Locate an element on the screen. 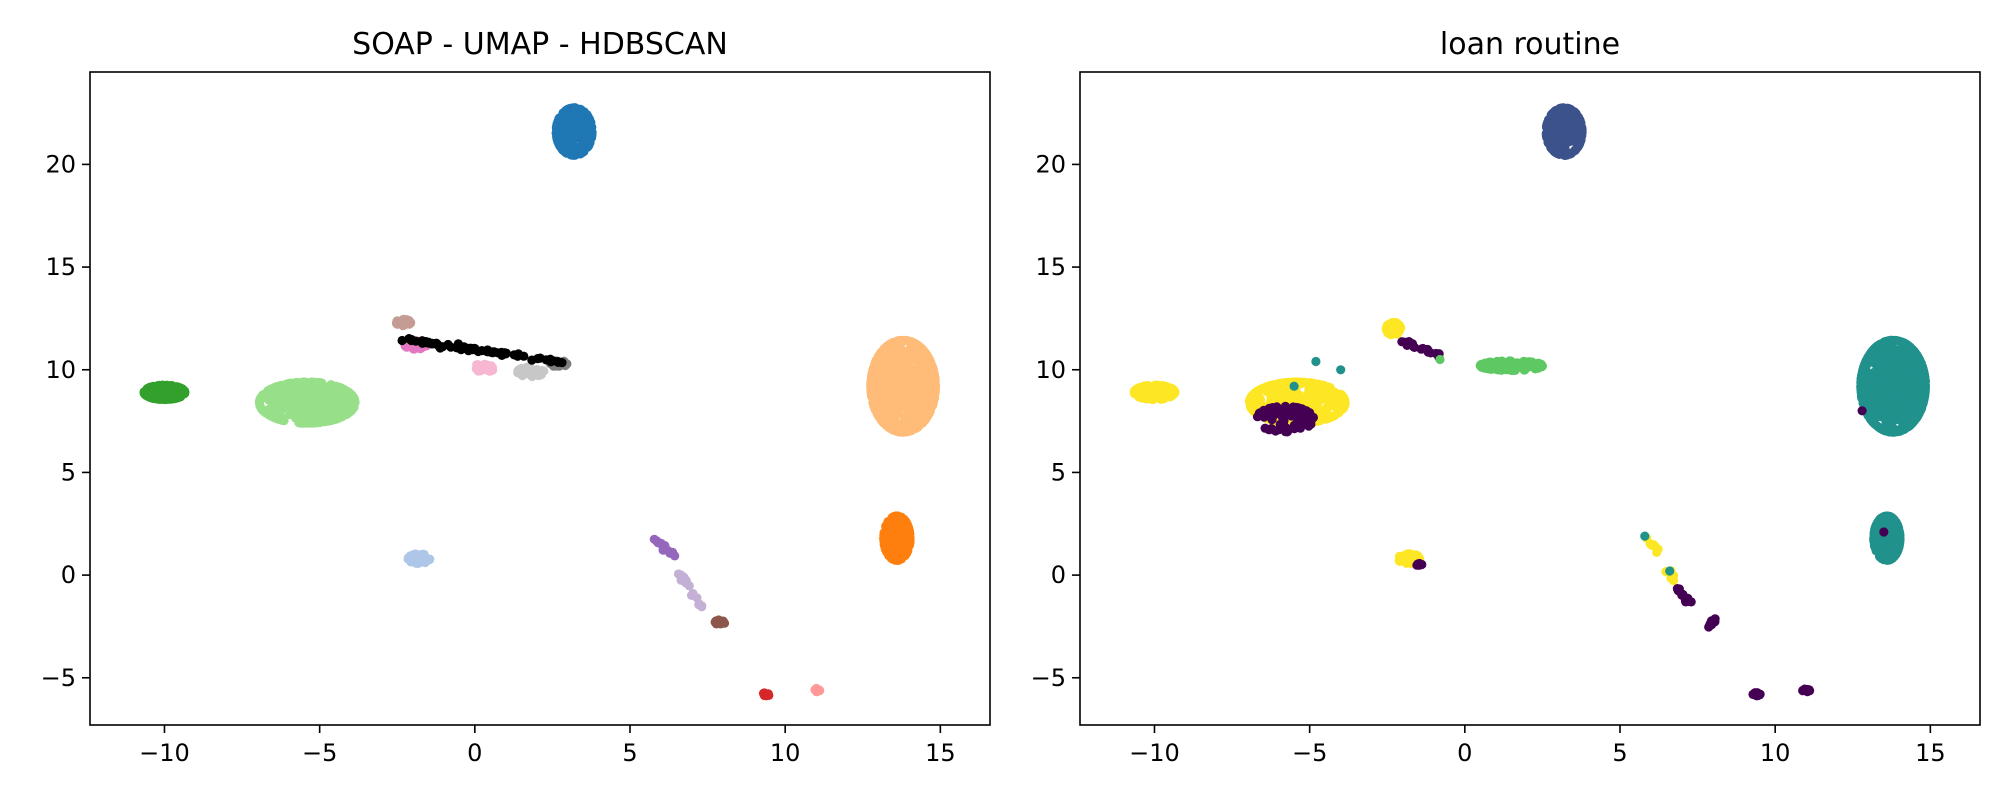 The image size is (2000, 800). cluster-11-point is located at coordinates (722, 623).